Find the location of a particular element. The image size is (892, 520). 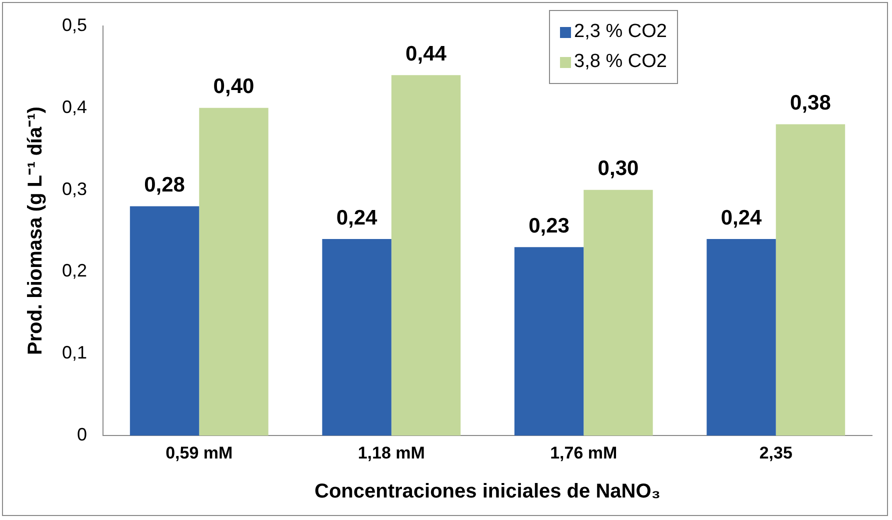

data-label: 0,40 is located at coordinates (233, 86).